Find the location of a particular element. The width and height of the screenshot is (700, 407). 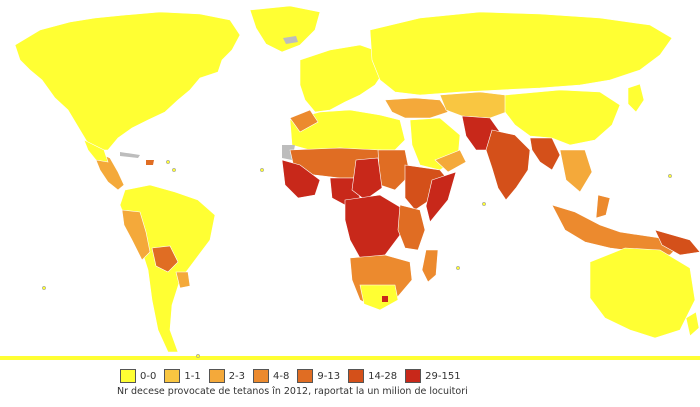

legend-item: 4-8 is located at coordinates (271, 376).